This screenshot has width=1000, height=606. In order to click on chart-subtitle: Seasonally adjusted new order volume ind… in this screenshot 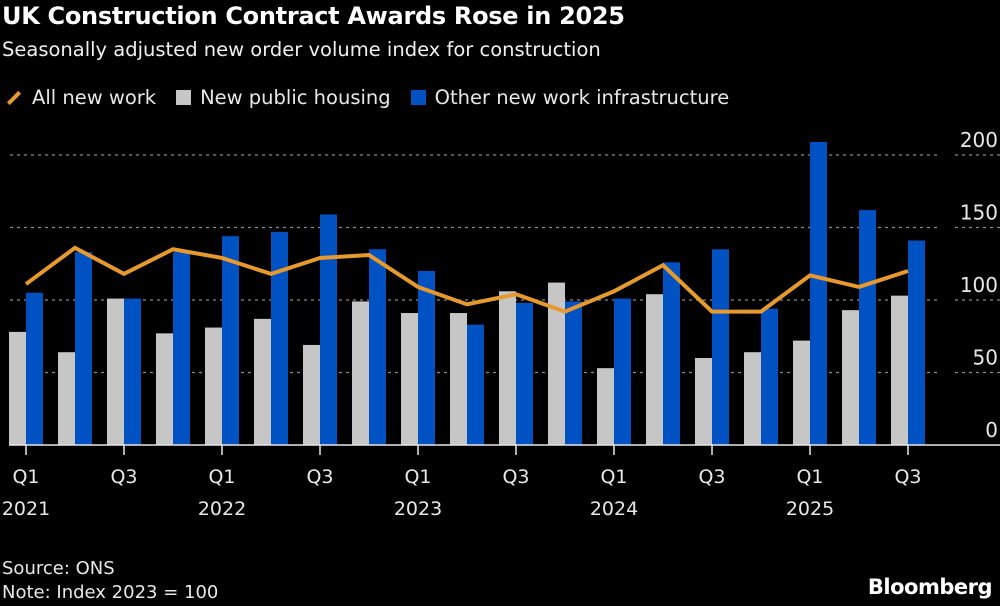, I will do `click(301, 49)`.